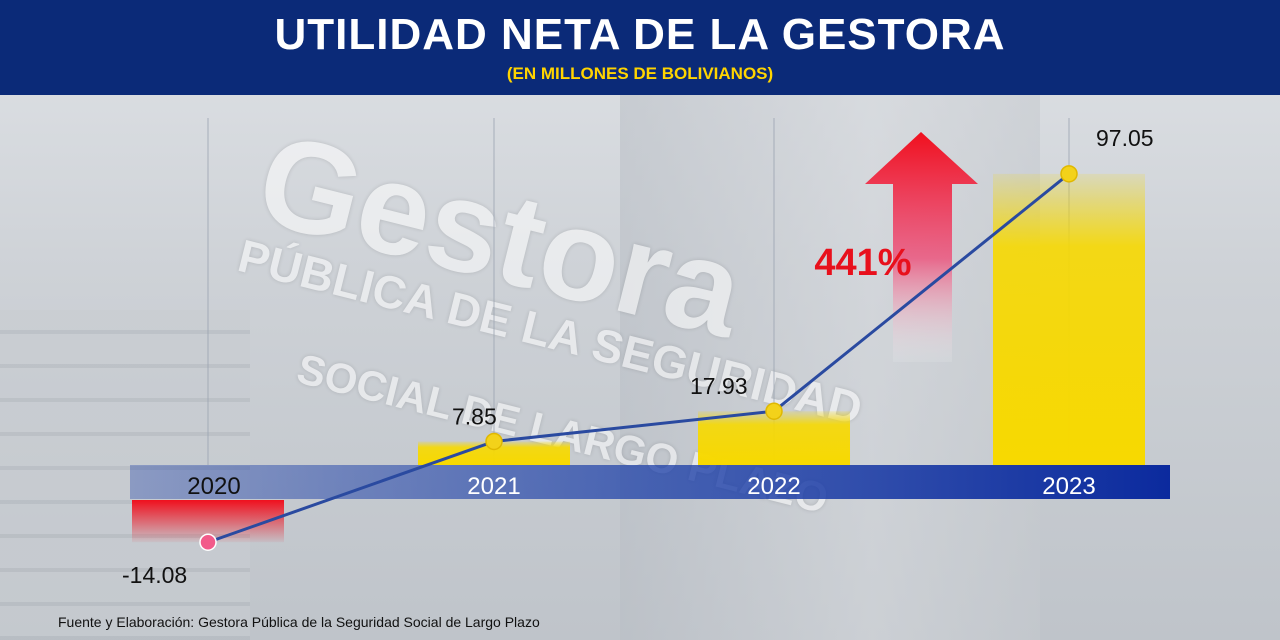 This screenshot has height=640, width=1280. I want to click on point-2022, so click(774, 411).